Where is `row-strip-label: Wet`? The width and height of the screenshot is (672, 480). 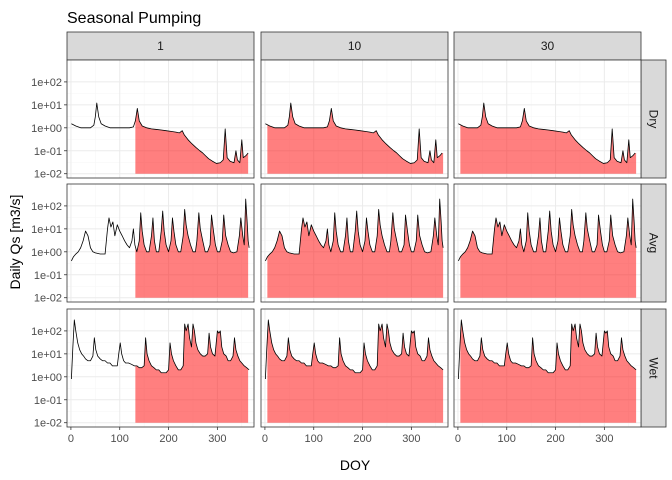 row-strip-label: Wet is located at coordinates (654, 368).